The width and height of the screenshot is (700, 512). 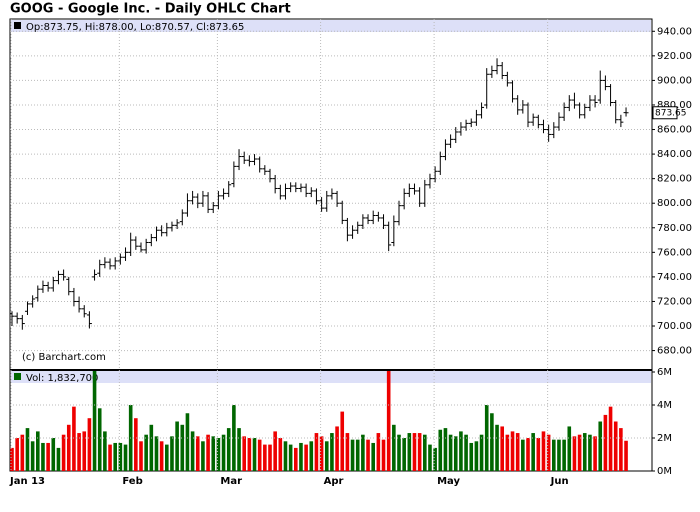 I want to click on y-tick-label: 700.00, so click(x=674, y=326).